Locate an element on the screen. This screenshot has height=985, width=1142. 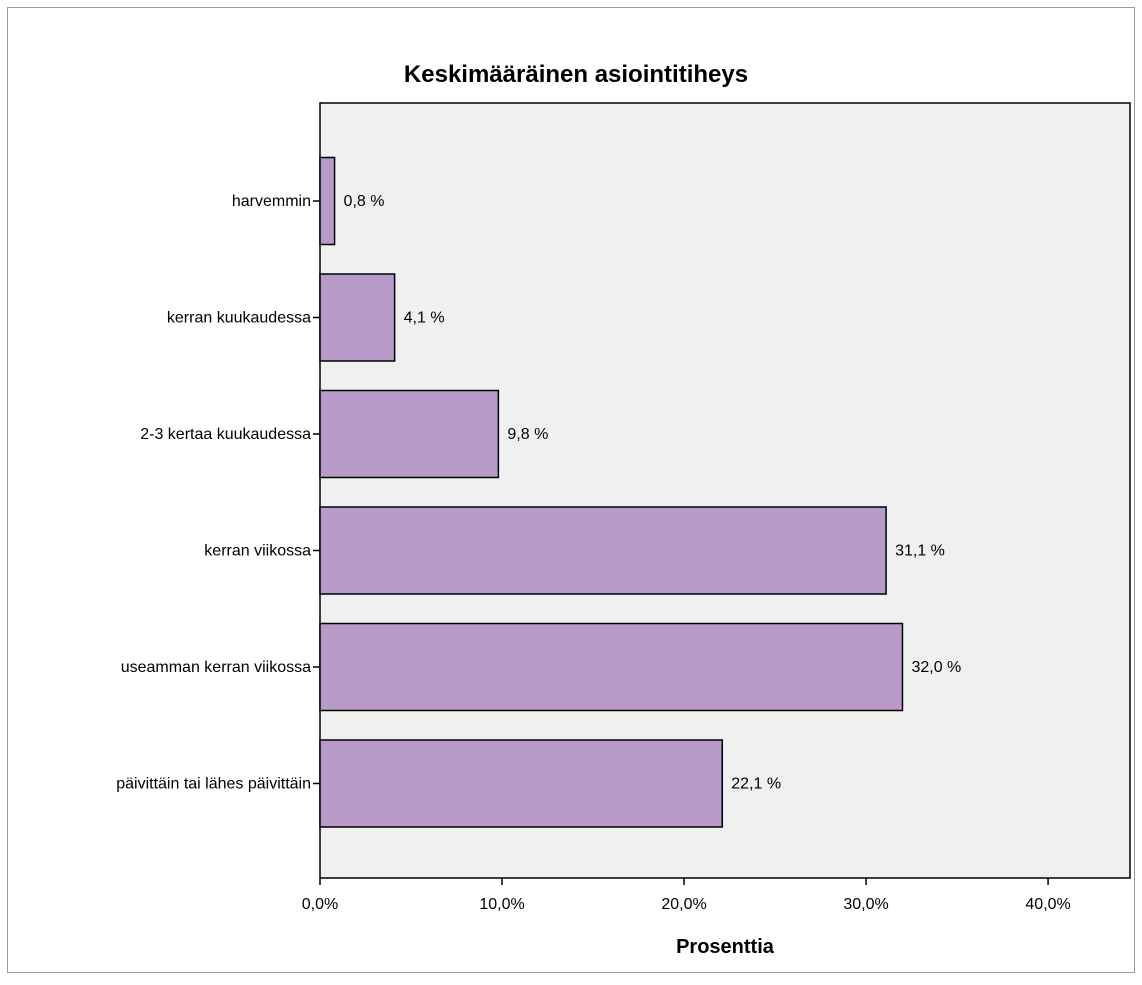
data-label-1: 4,1 % is located at coordinates (424, 318).